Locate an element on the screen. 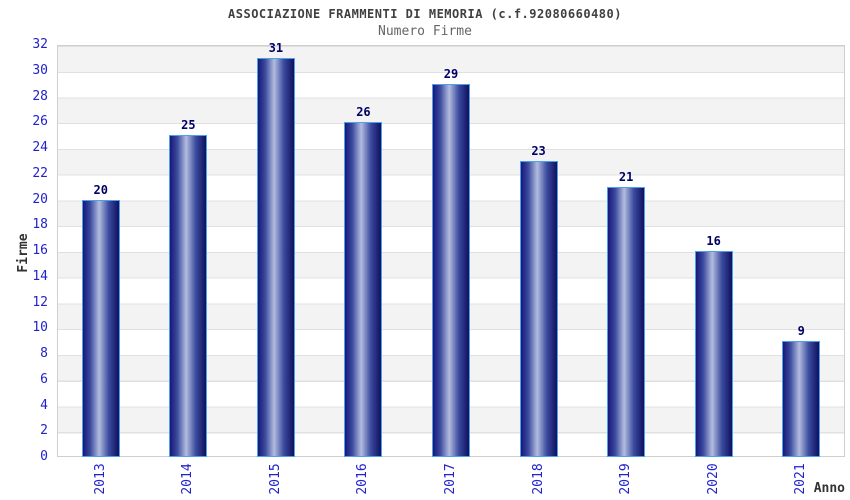 This screenshot has height=500, width=850. bar-value-label: 9 is located at coordinates (801, 331).